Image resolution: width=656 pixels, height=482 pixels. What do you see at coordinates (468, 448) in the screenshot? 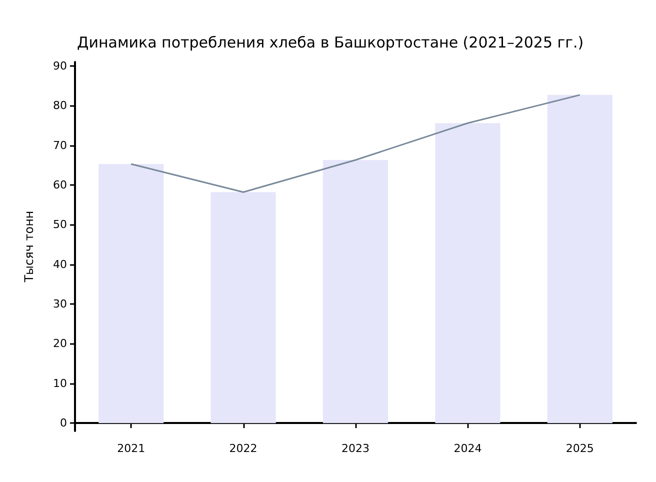
I see `x-tick-label: 2024` at bounding box center [468, 448].